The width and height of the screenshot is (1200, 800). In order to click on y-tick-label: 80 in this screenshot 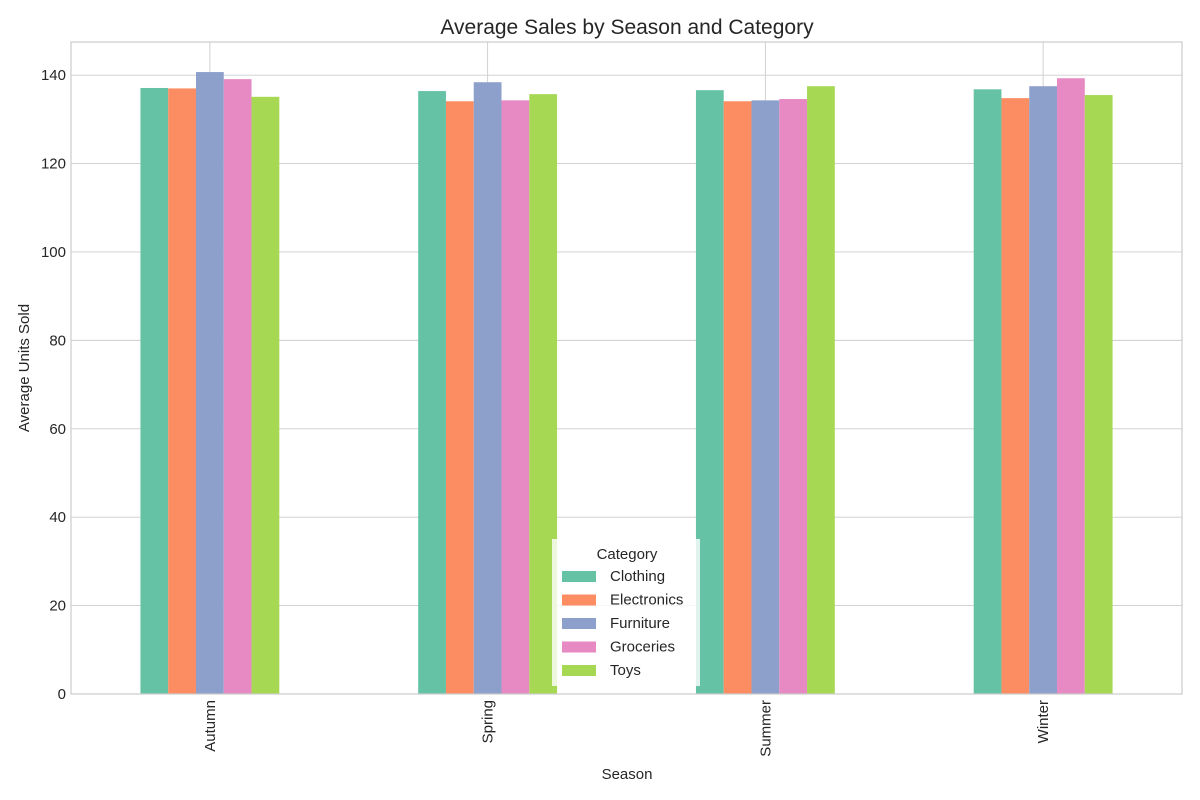, I will do `click(57, 340)`.